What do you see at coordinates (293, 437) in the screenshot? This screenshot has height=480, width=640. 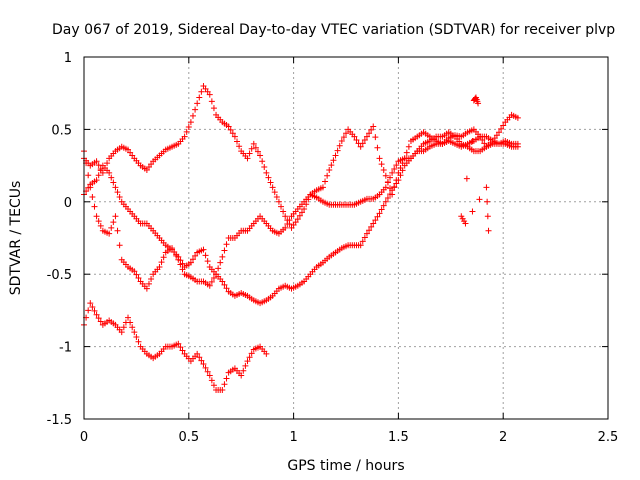 I see `x-tick-label: 1` at bounding box center [293, 437].